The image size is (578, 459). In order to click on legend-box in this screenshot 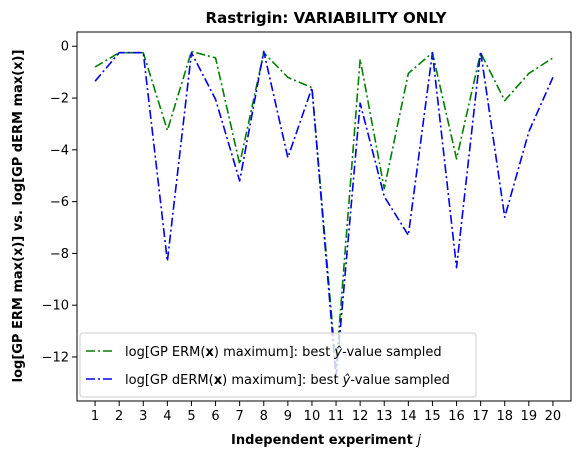, I will do `click(278, 365)`.